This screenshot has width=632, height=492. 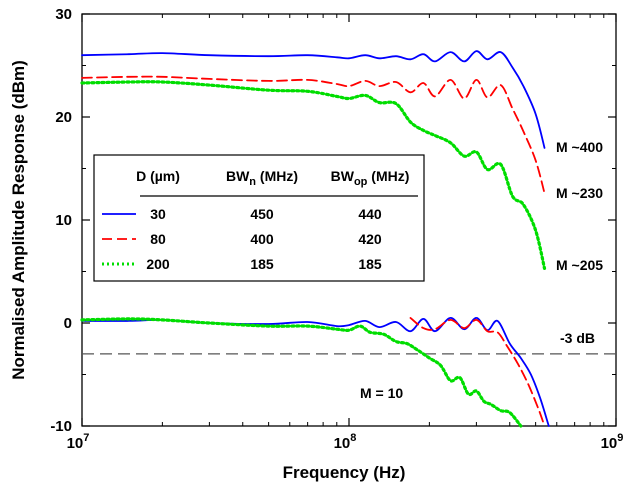 What do you see at coordinates (345, 442) in the screenshot?
I see `x-tick-label: 10⁸` at bounding box center [345, 442].